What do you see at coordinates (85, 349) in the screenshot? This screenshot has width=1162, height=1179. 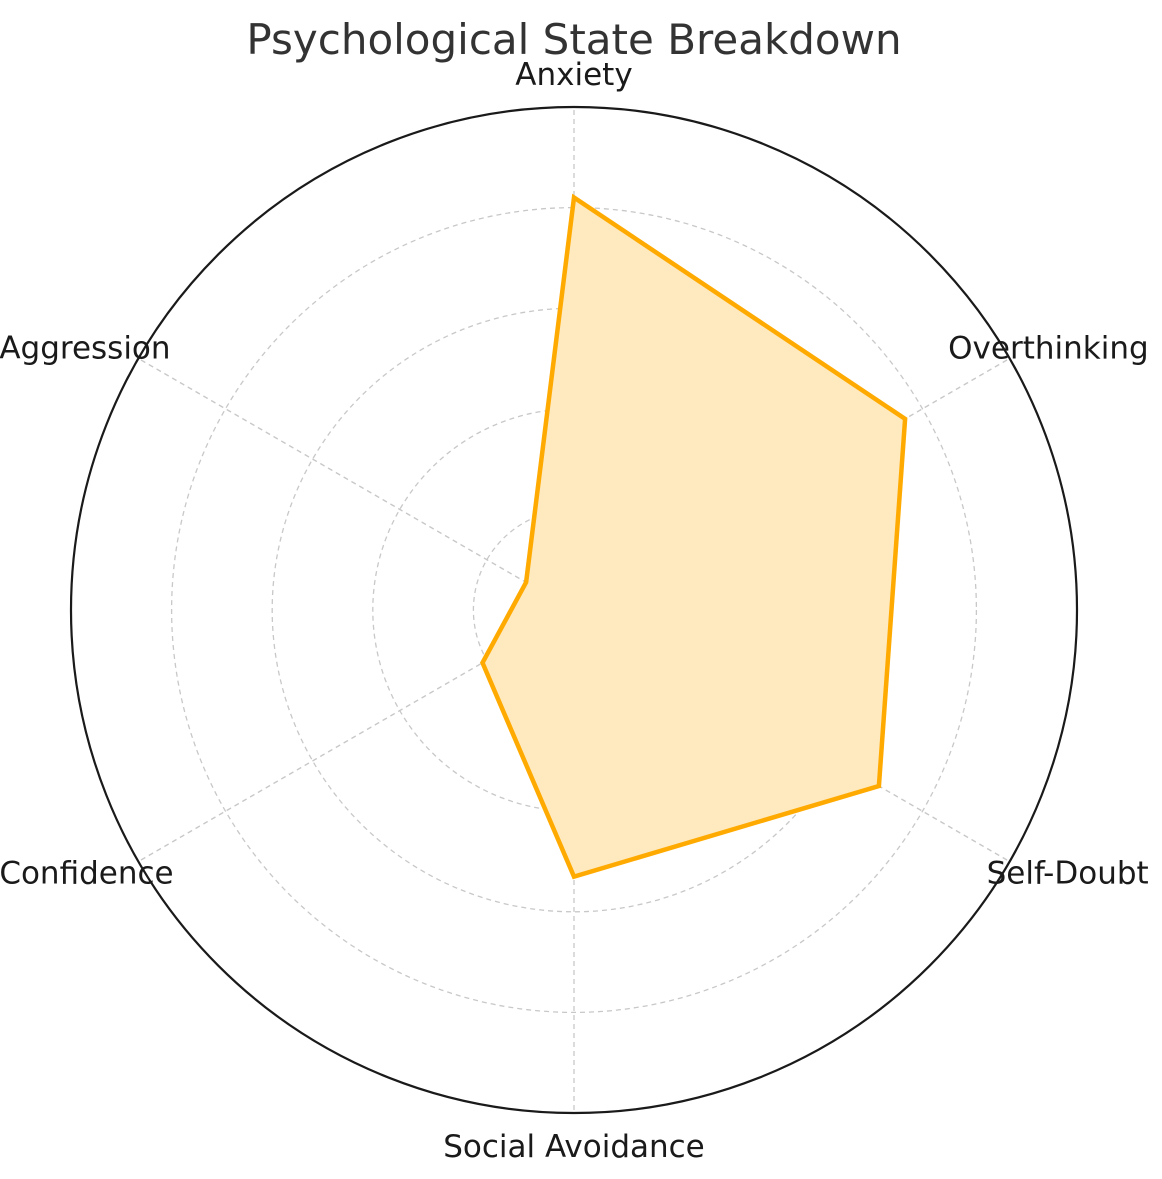 I see `axis-label-aggression: Aggression` at bounding box center [85, 349].